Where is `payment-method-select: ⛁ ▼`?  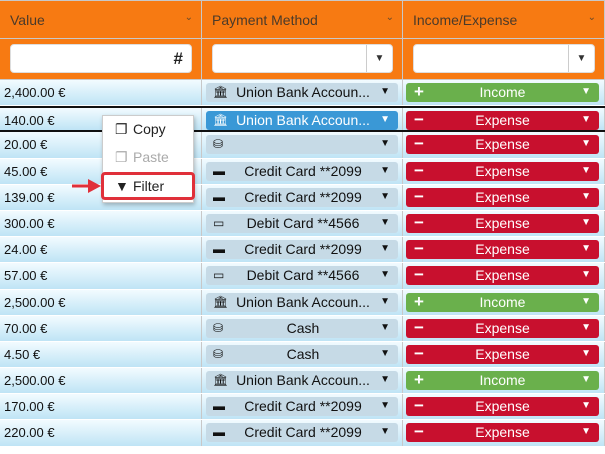 payment-method-select: ⛁ ▼ is located at coordinates (302, 145).